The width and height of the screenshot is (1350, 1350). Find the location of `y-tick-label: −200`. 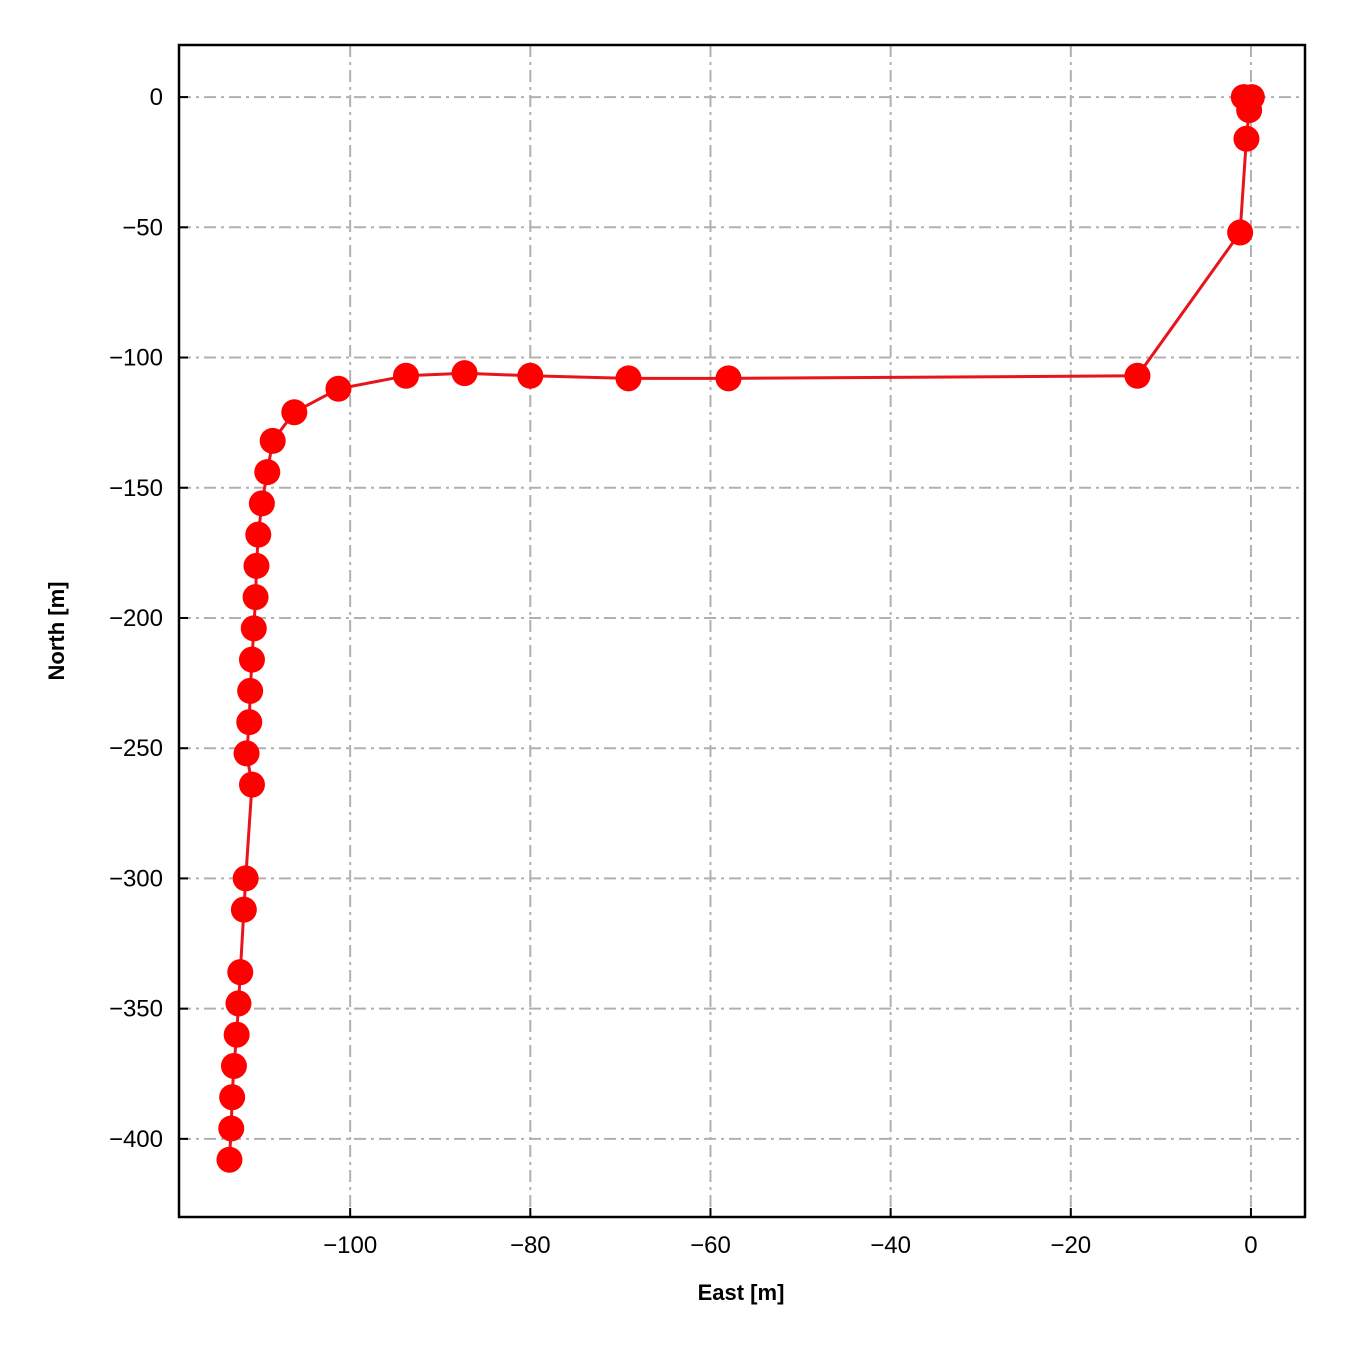

y-tick-label: −200 is located at coordinates (136, 618).